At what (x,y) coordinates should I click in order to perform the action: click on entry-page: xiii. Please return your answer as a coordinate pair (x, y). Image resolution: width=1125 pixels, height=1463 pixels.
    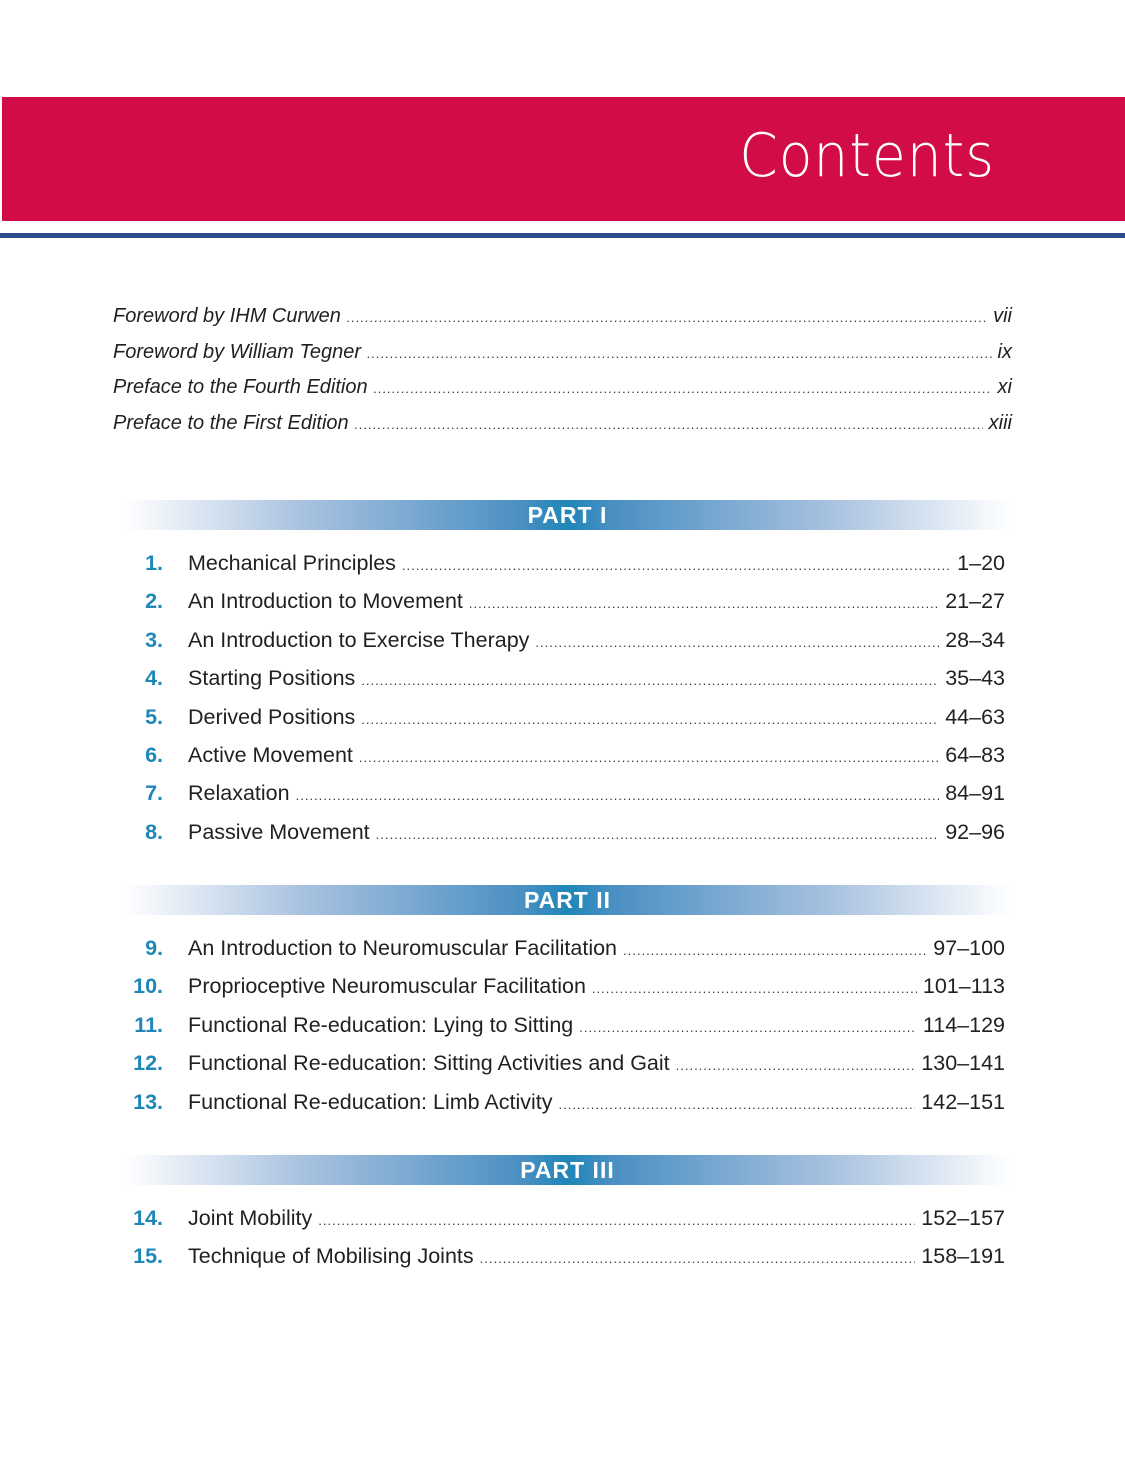
    Looking at the image, I should click on (1000, 422).